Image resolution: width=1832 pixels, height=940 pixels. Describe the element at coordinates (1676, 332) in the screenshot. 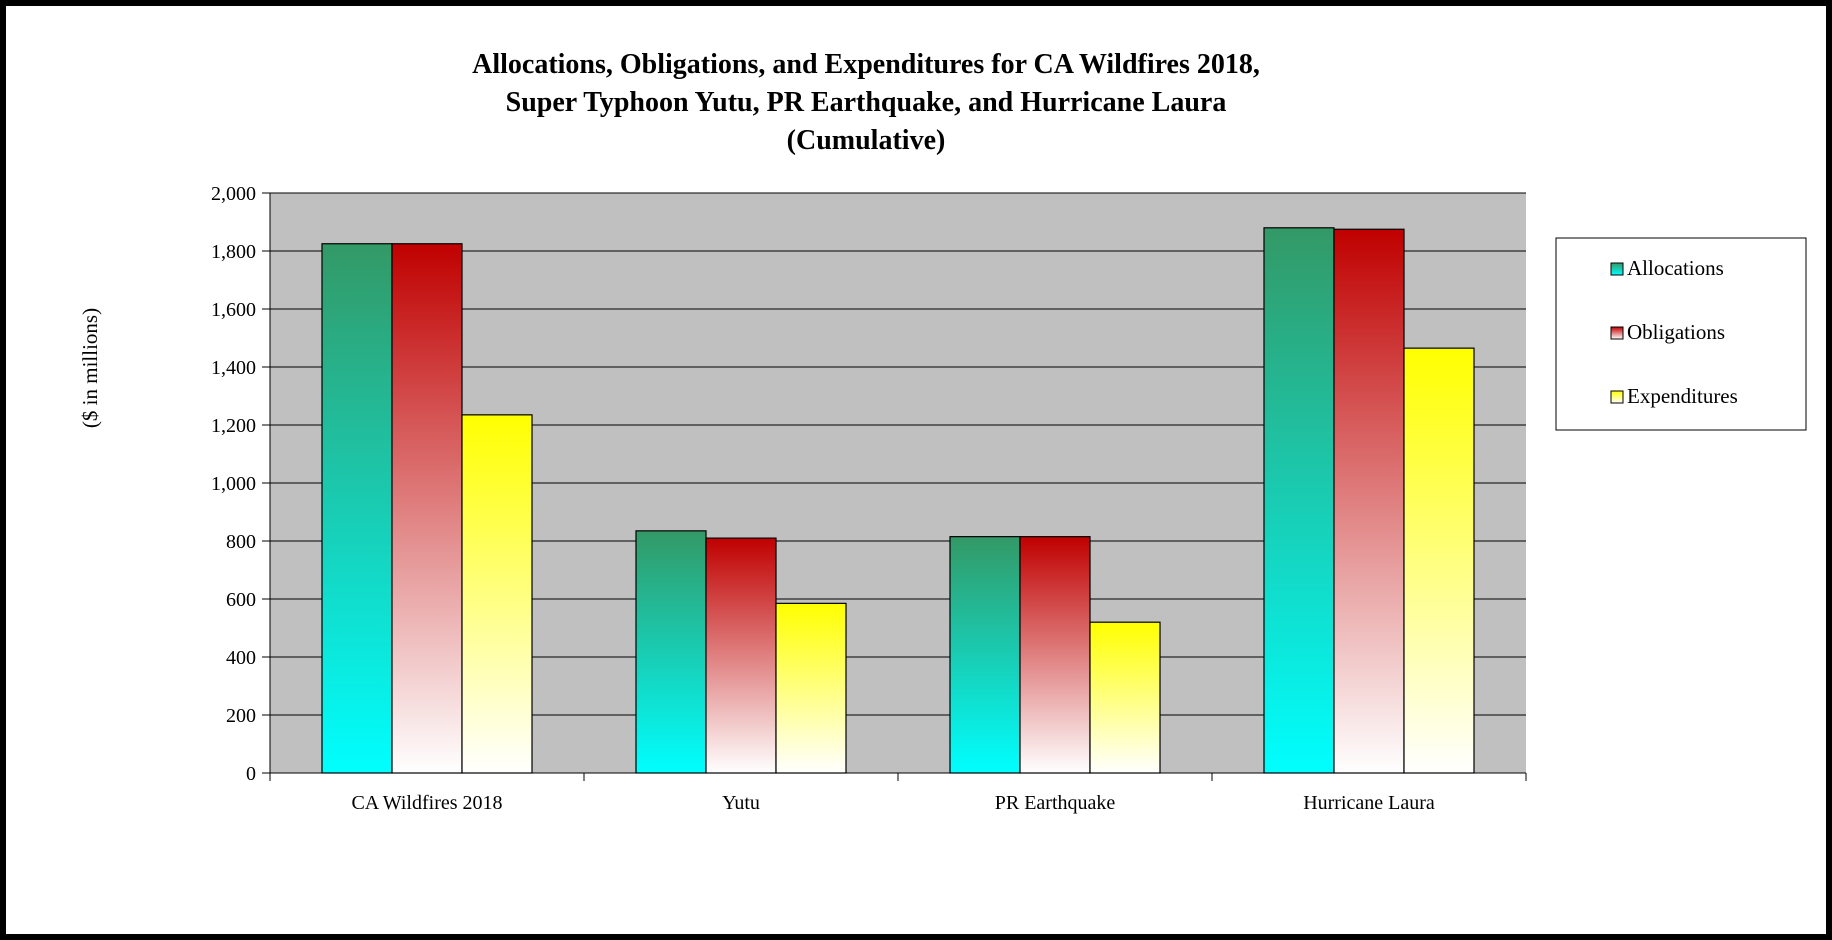

I see `legend-label: Obligations` at that location.